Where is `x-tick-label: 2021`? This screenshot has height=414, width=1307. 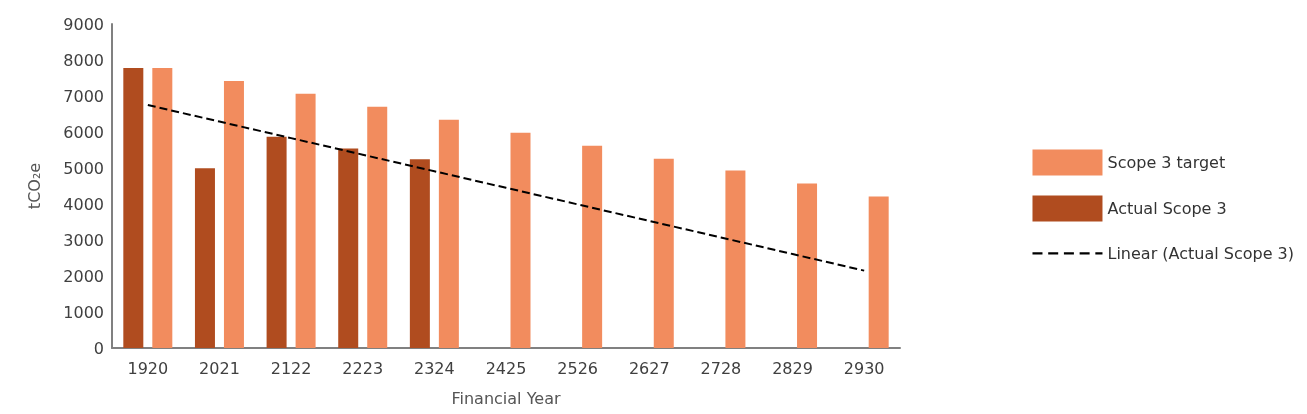
x-tick-label: 2021 is located at coordinates (219, 368).